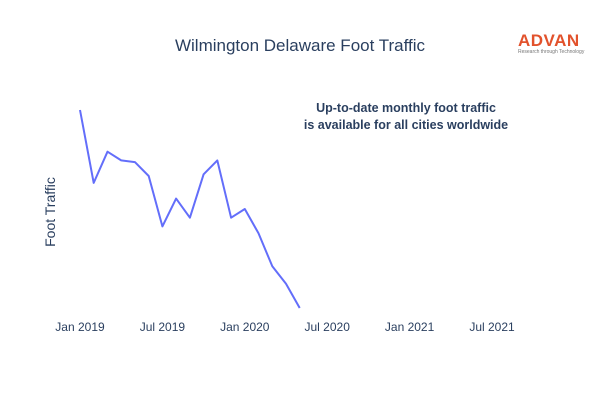 The height and width of the screenshot is (400, 600). What do you see at coordinates (406, 108) in the screenshot?
I see `annotation-line-1: Up-to-date monthly foot traffic` at bounding box center [406, 108].